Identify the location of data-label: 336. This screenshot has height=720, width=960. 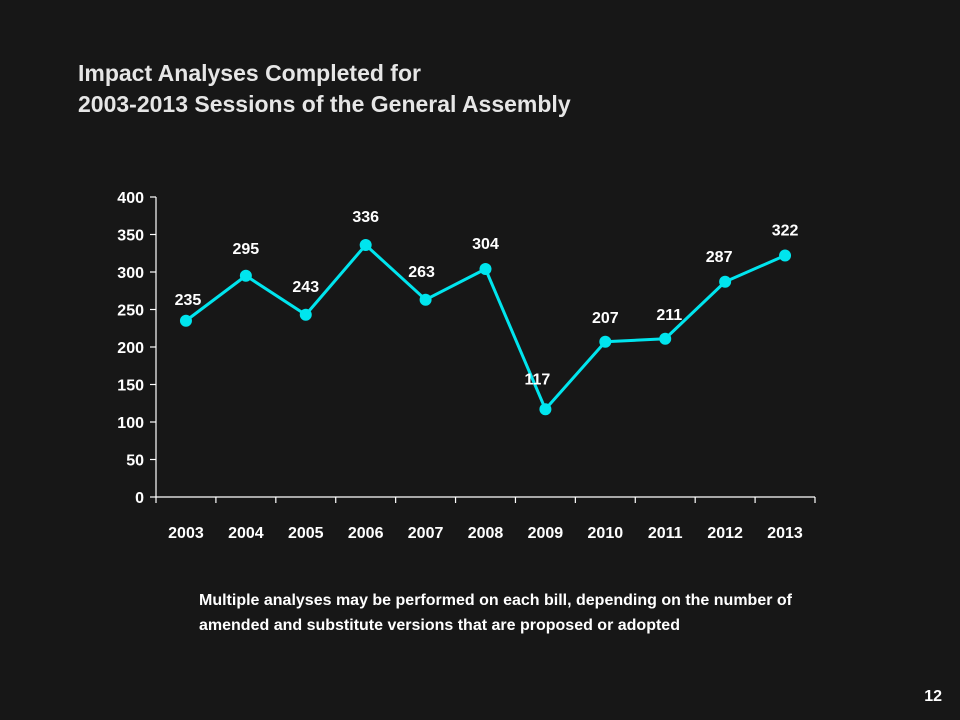
(365, 217).